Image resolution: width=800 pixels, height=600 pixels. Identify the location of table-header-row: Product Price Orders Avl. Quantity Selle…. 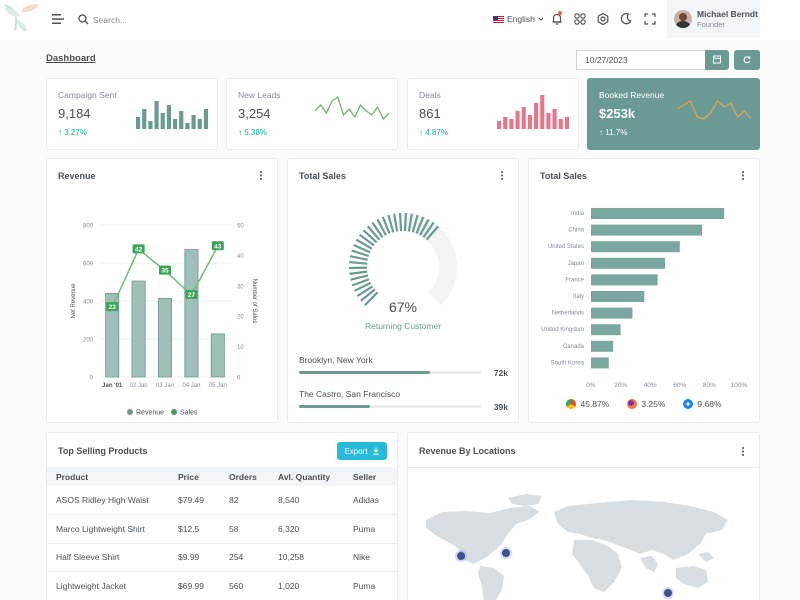
(222, 476).